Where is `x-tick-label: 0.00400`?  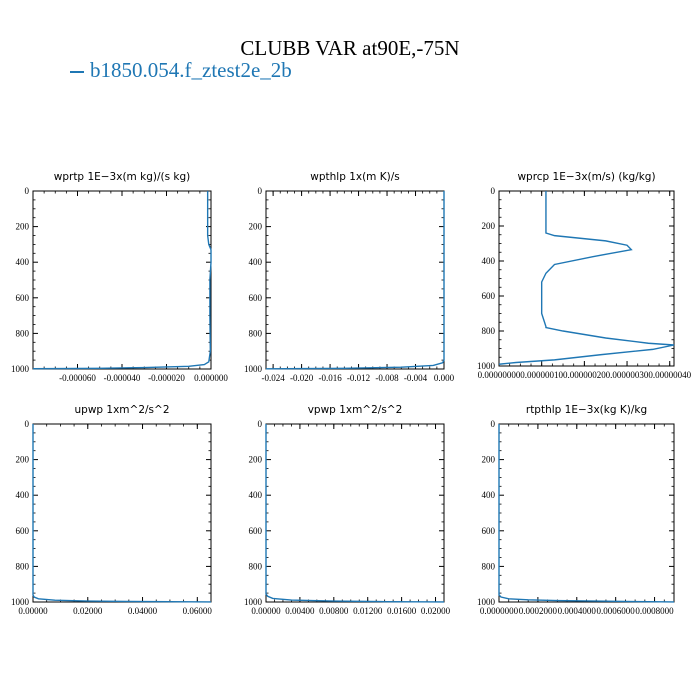 x-tick-label: 0.00400 is located at coordinates (300, 611).